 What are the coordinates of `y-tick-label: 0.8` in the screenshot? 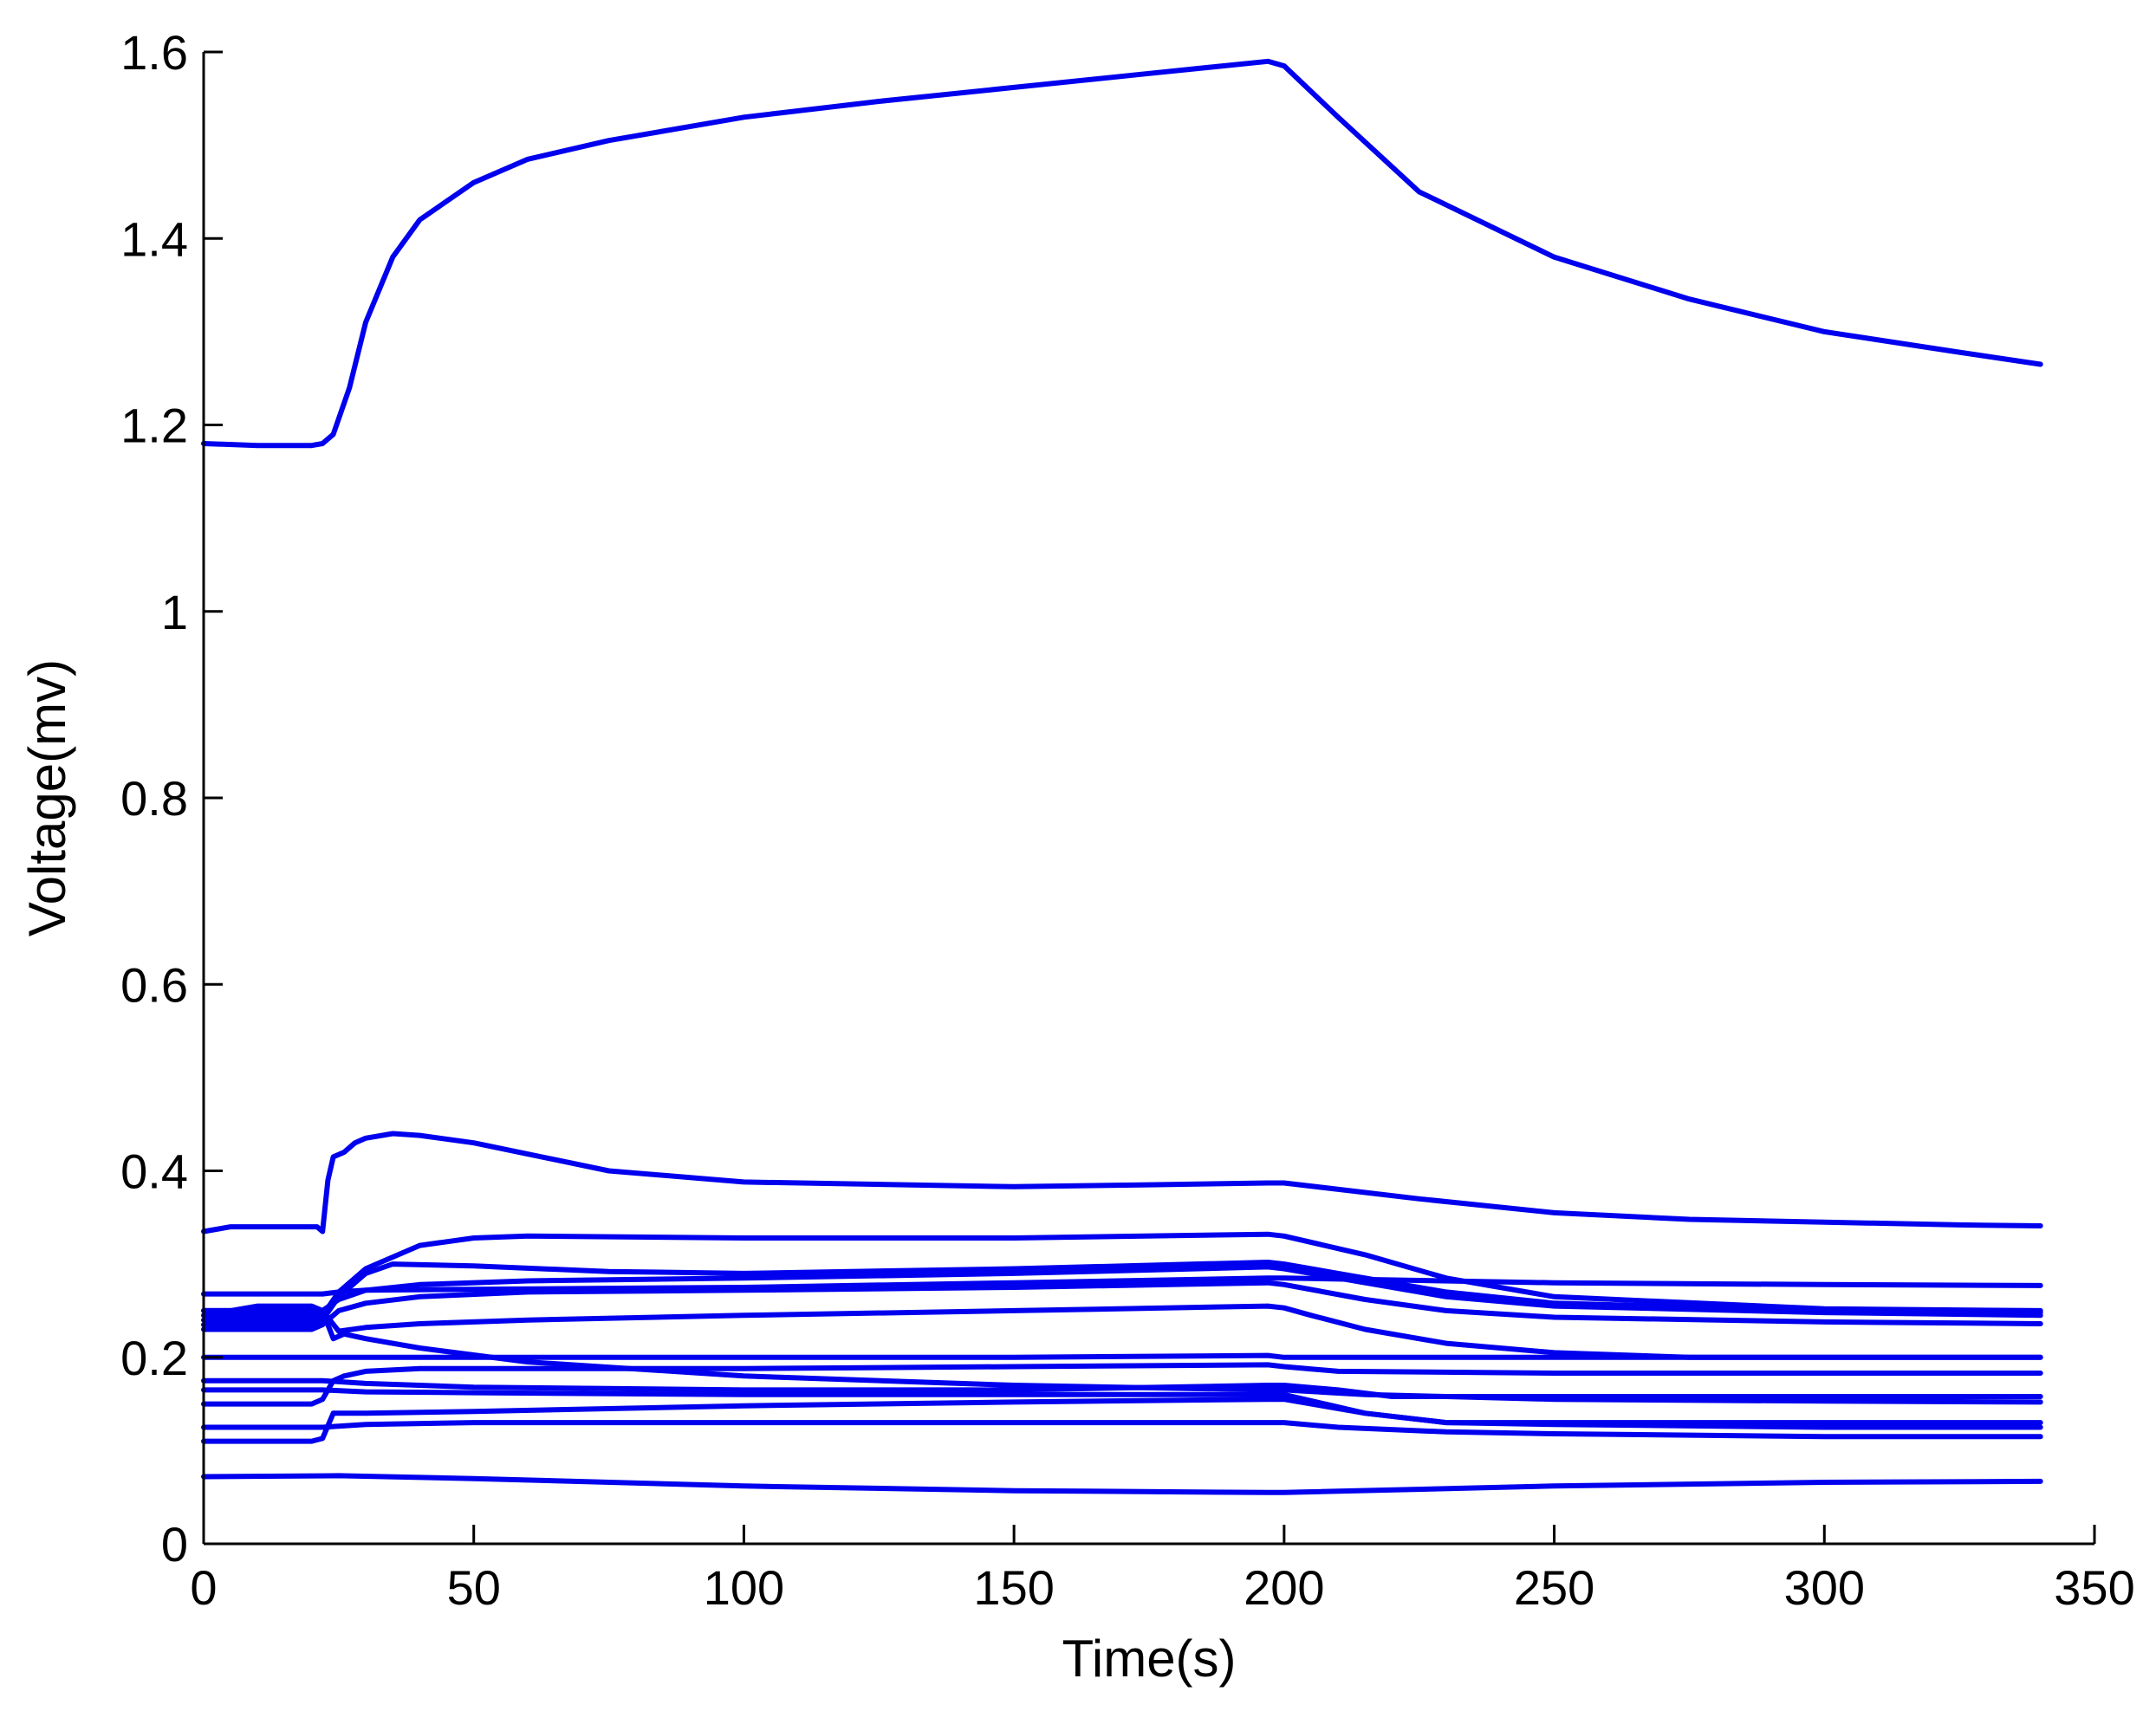 It's located at (154, 798).